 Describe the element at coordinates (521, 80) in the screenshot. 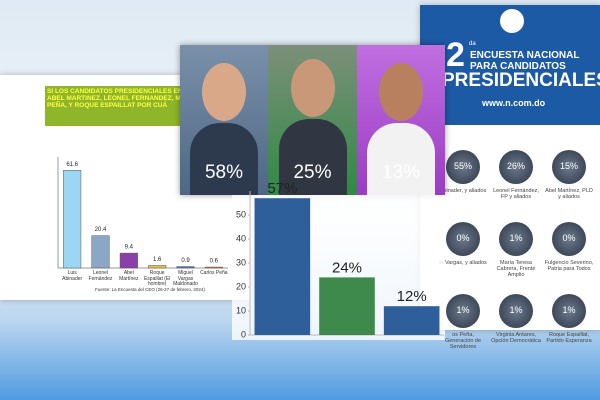

I see `title-line: PRESIDENCIALES` at that location.